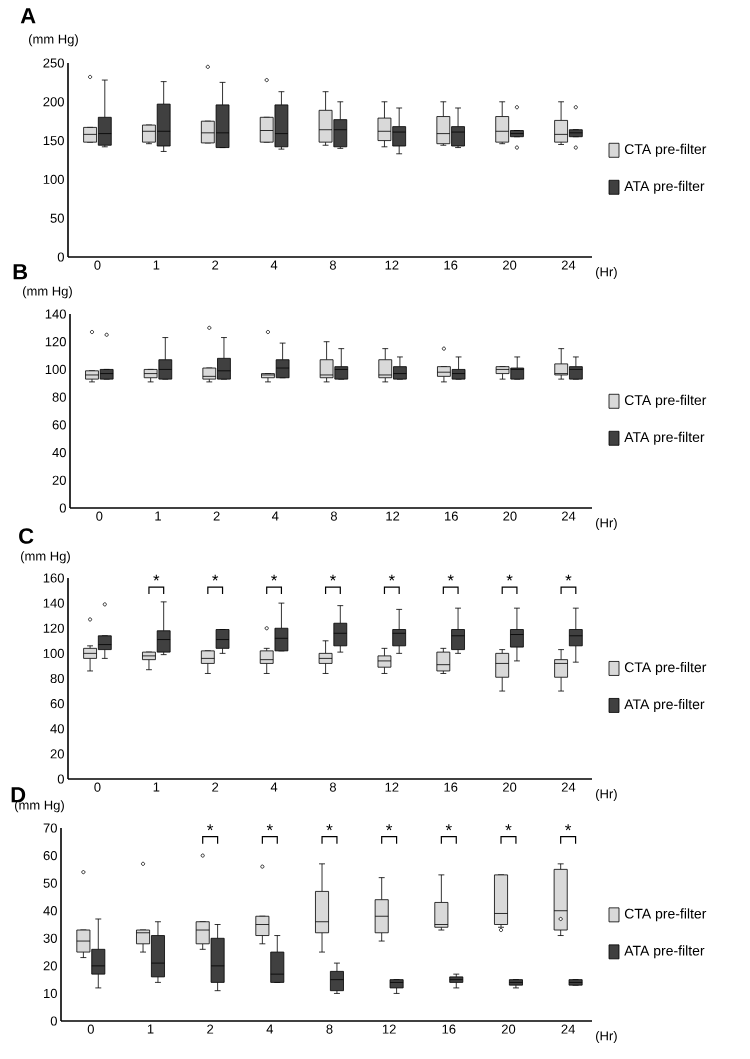 The image size is (750, 1059). I want to click on y-tick-label: 30, so click(50, 938).